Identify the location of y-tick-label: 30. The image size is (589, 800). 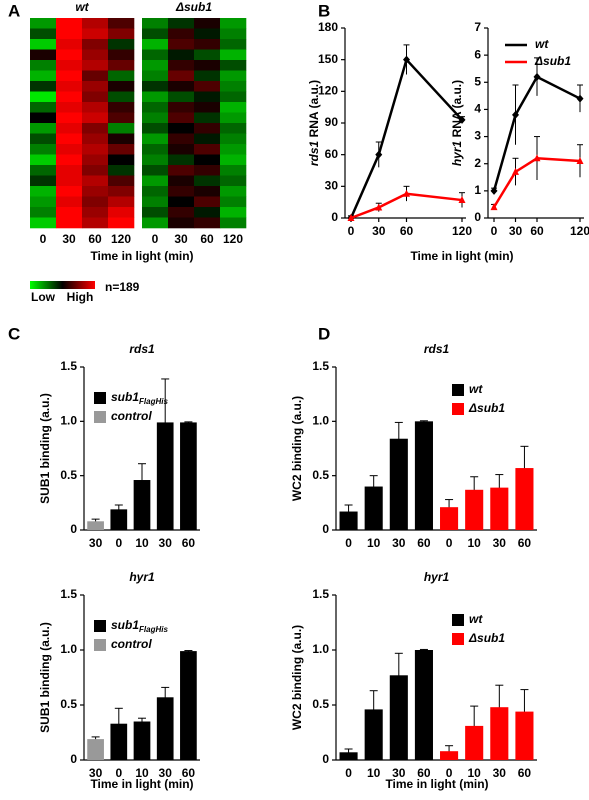
(332, 186).